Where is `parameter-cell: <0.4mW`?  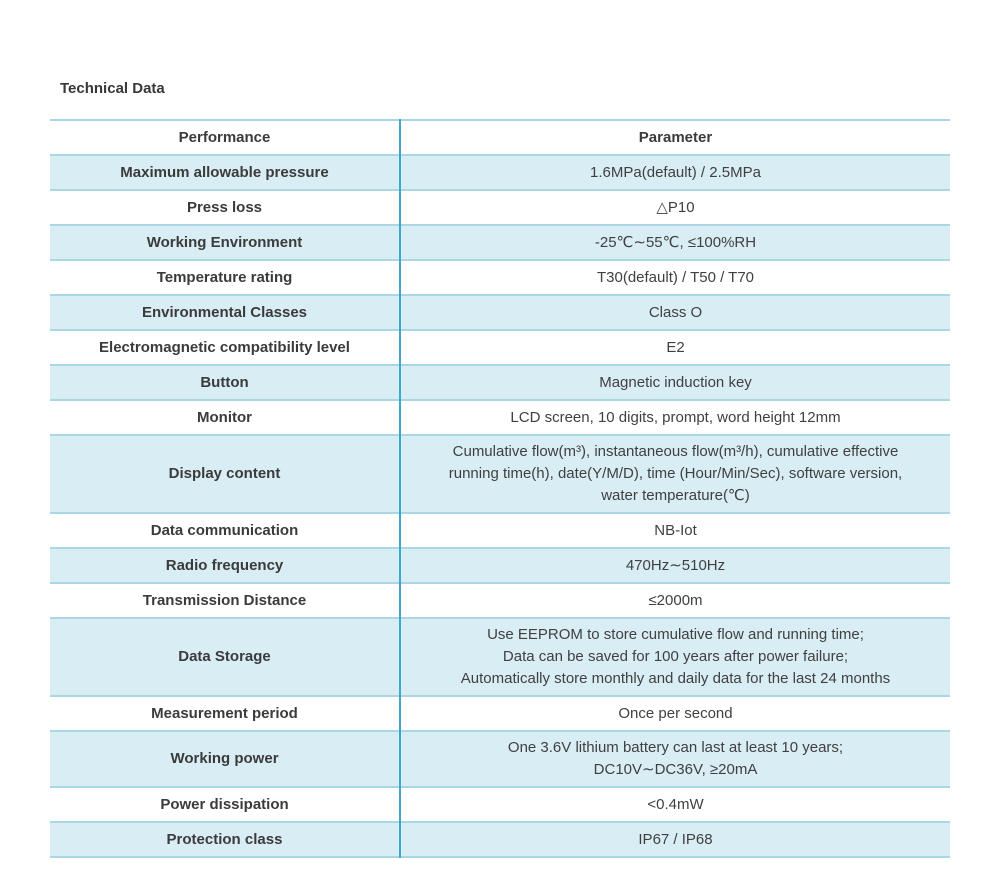
parameter-cell: <0.4mW is located at coordinates (675, 804).